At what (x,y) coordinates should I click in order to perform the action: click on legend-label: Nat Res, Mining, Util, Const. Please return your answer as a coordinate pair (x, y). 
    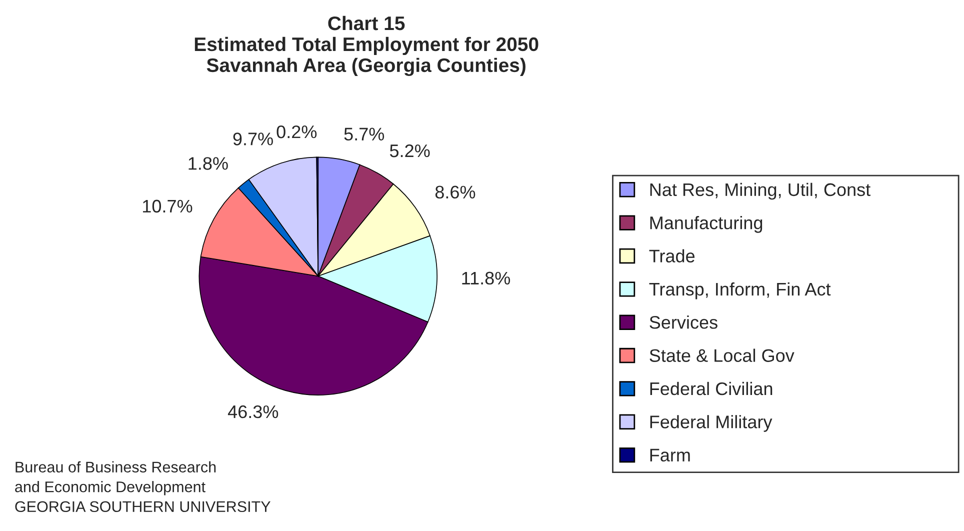
    Looking at the image, I should click on (760, 191).